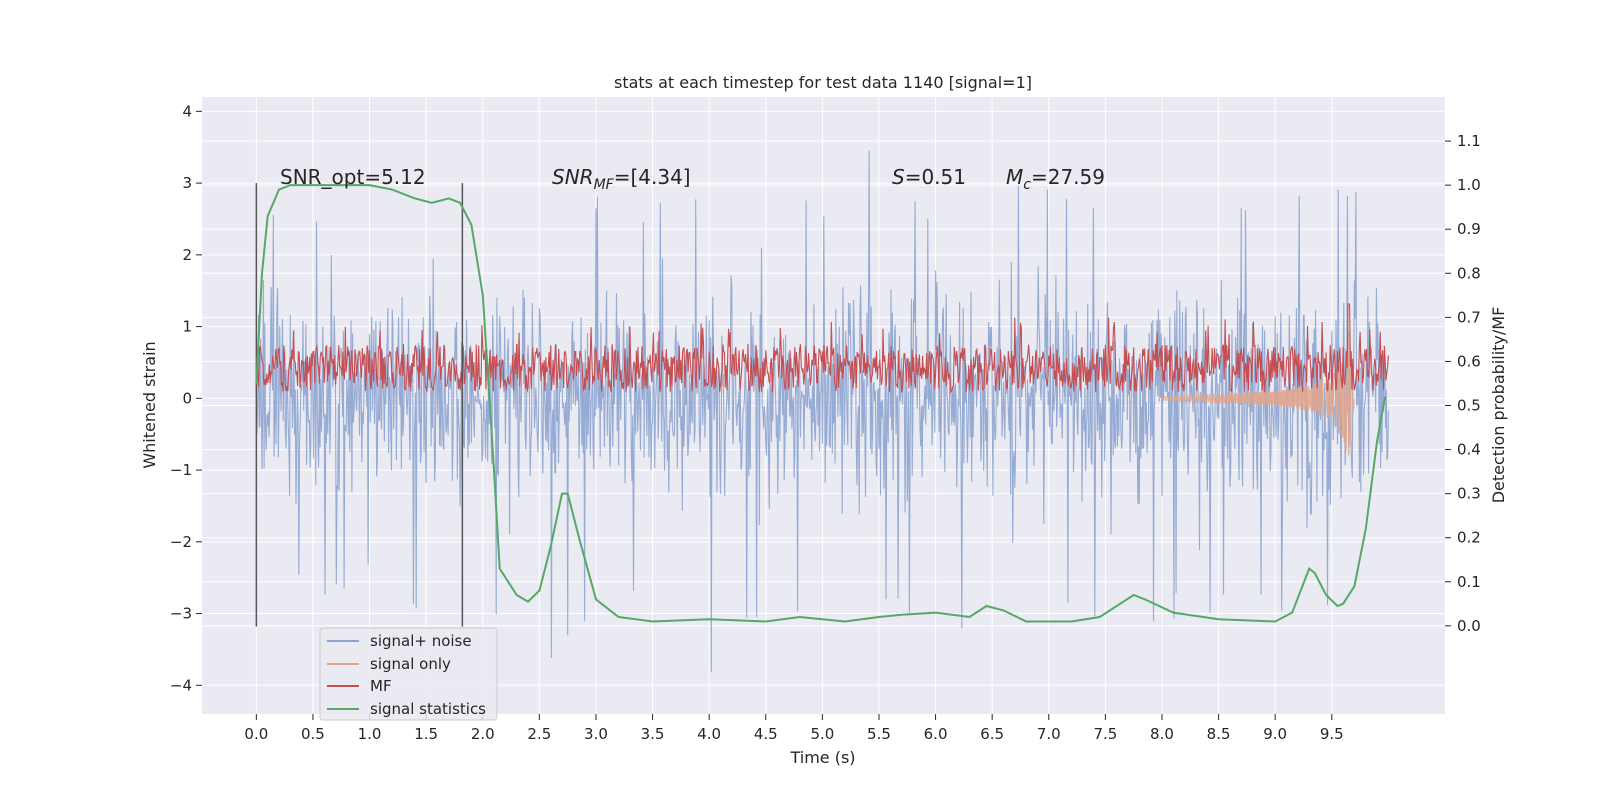 This screenshot has height=800, width=1600. I want to click on annotation-mc: Mc=27.59, so click(1055, 179).